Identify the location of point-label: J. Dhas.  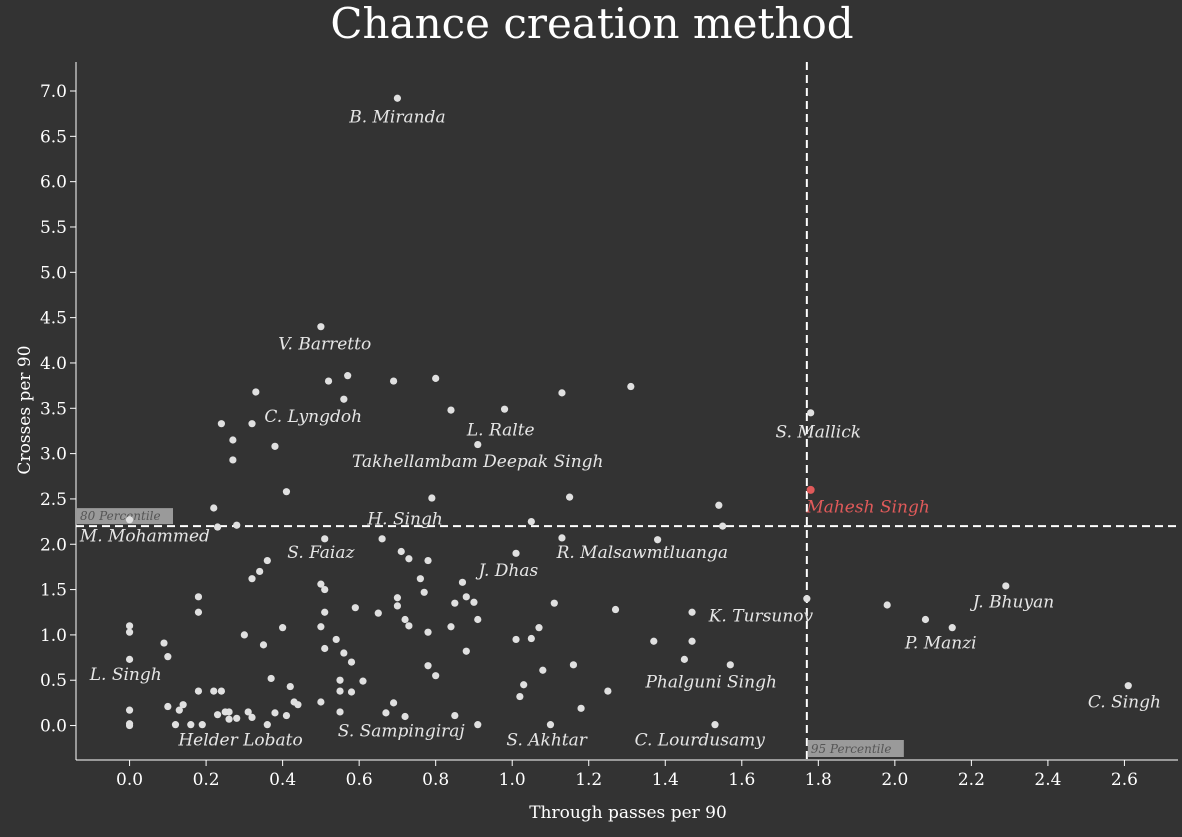
(507, 571).